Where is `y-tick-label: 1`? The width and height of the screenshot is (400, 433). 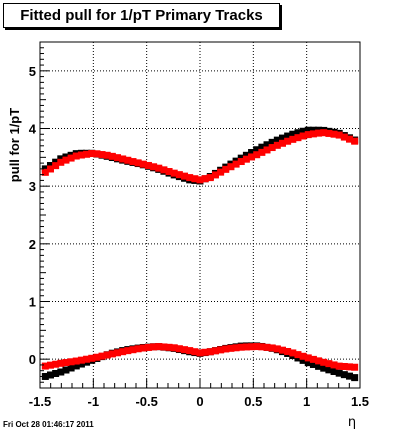
y-tick-label: 1 is located at coordinates (32, 302).